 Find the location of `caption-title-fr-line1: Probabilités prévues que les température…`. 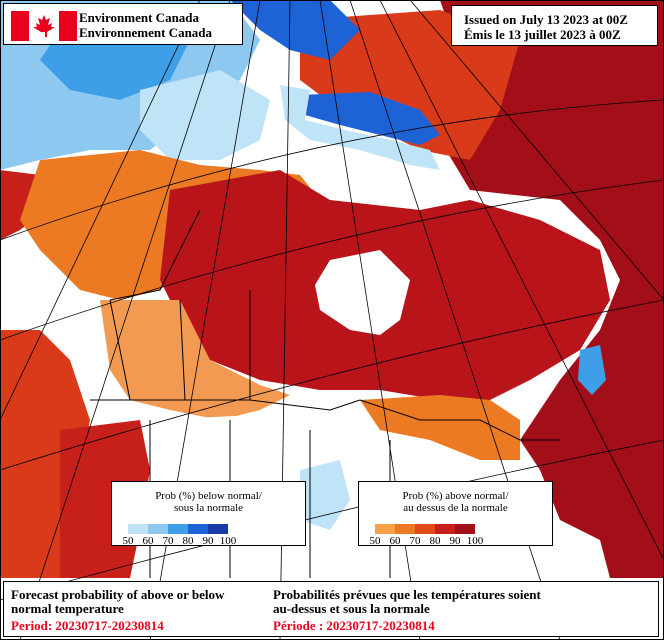

caption-title-fr-line1: Probabilités prévues que les température… is located at coordinates (407, 594).